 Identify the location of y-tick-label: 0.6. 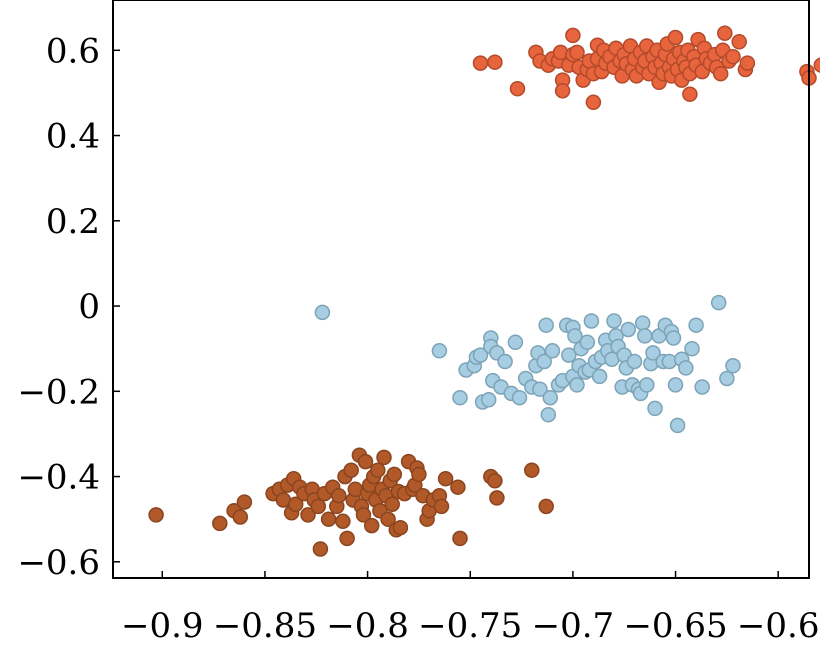
(73, 51).